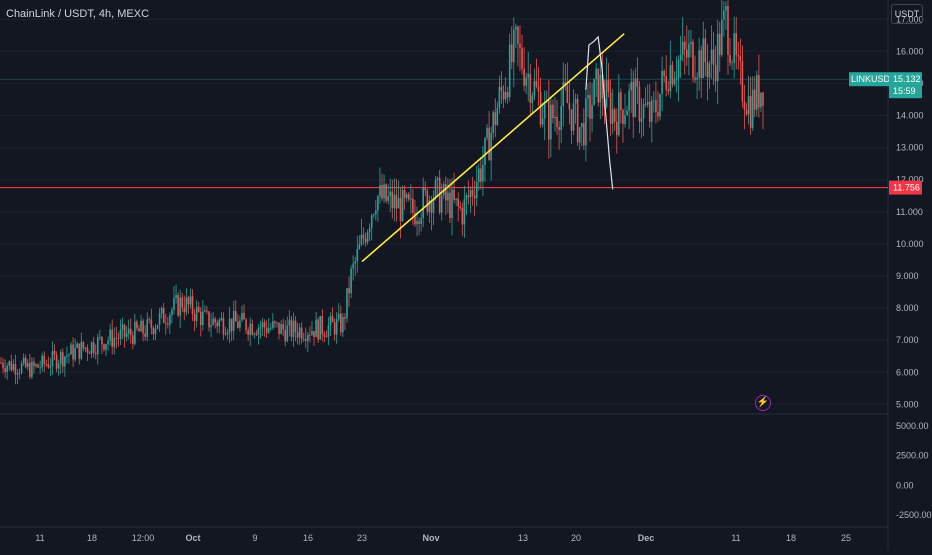 The height and width of the screenshot is (555, 932). Describe the element at coordinates (646, 538) in the screenshot. I see `time-tick-label: Dec` at that location.